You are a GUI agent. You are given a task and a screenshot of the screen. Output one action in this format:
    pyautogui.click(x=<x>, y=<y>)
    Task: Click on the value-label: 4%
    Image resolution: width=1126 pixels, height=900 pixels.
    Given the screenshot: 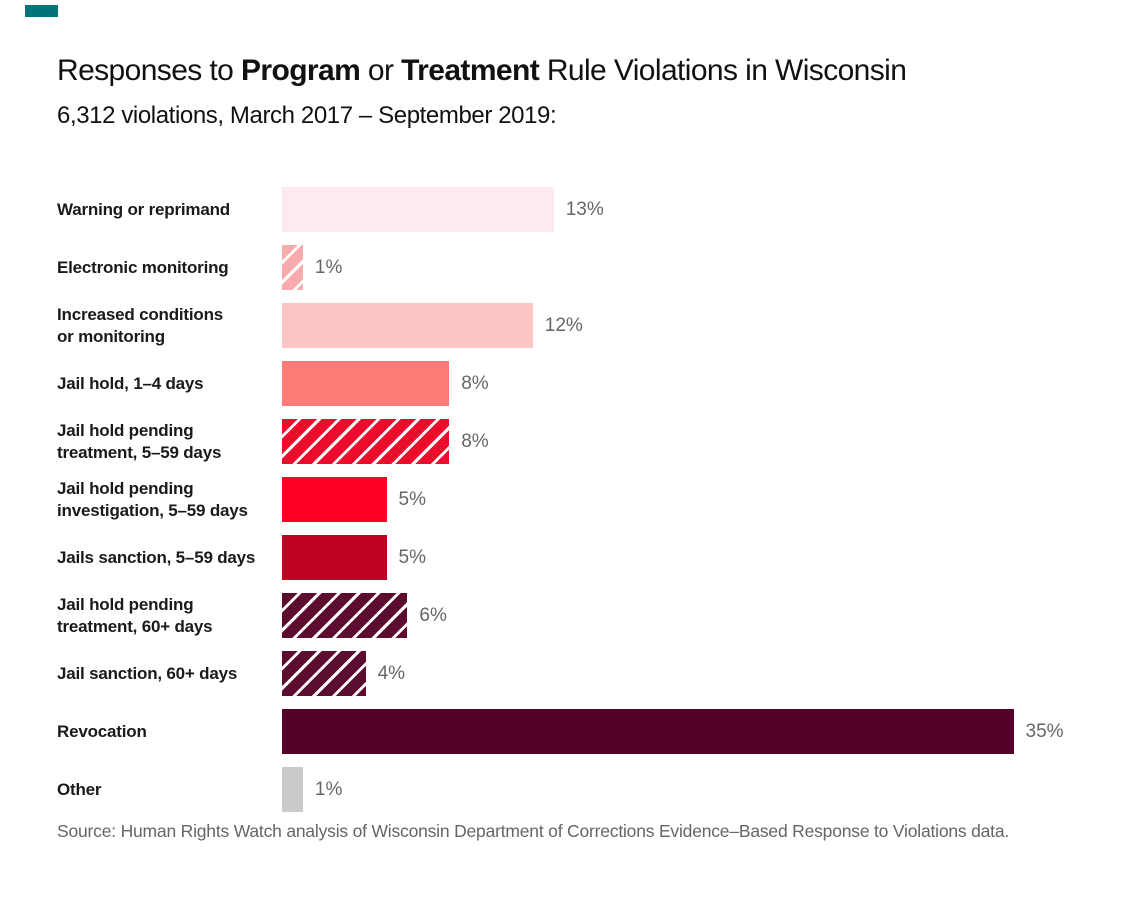 What is the action you would take?
    pyautogui.click(x=391, y=673)
    